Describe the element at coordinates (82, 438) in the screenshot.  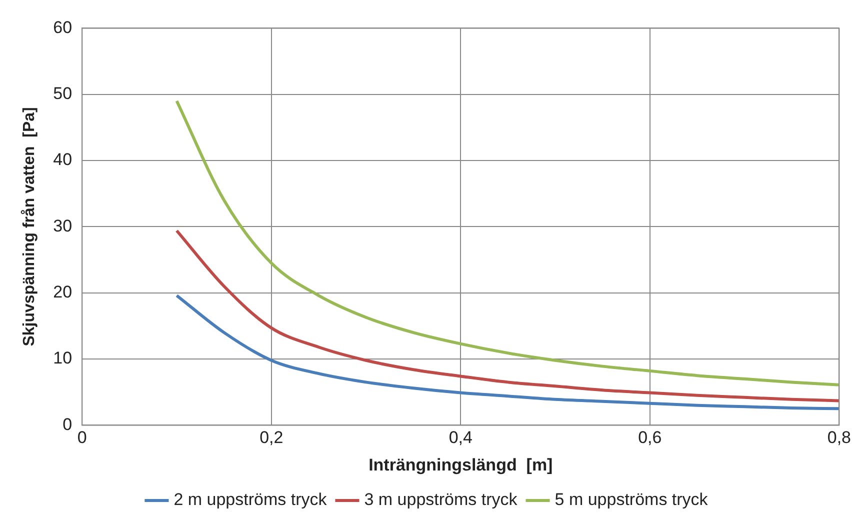
I see `x-tick-label: 0` at that location.